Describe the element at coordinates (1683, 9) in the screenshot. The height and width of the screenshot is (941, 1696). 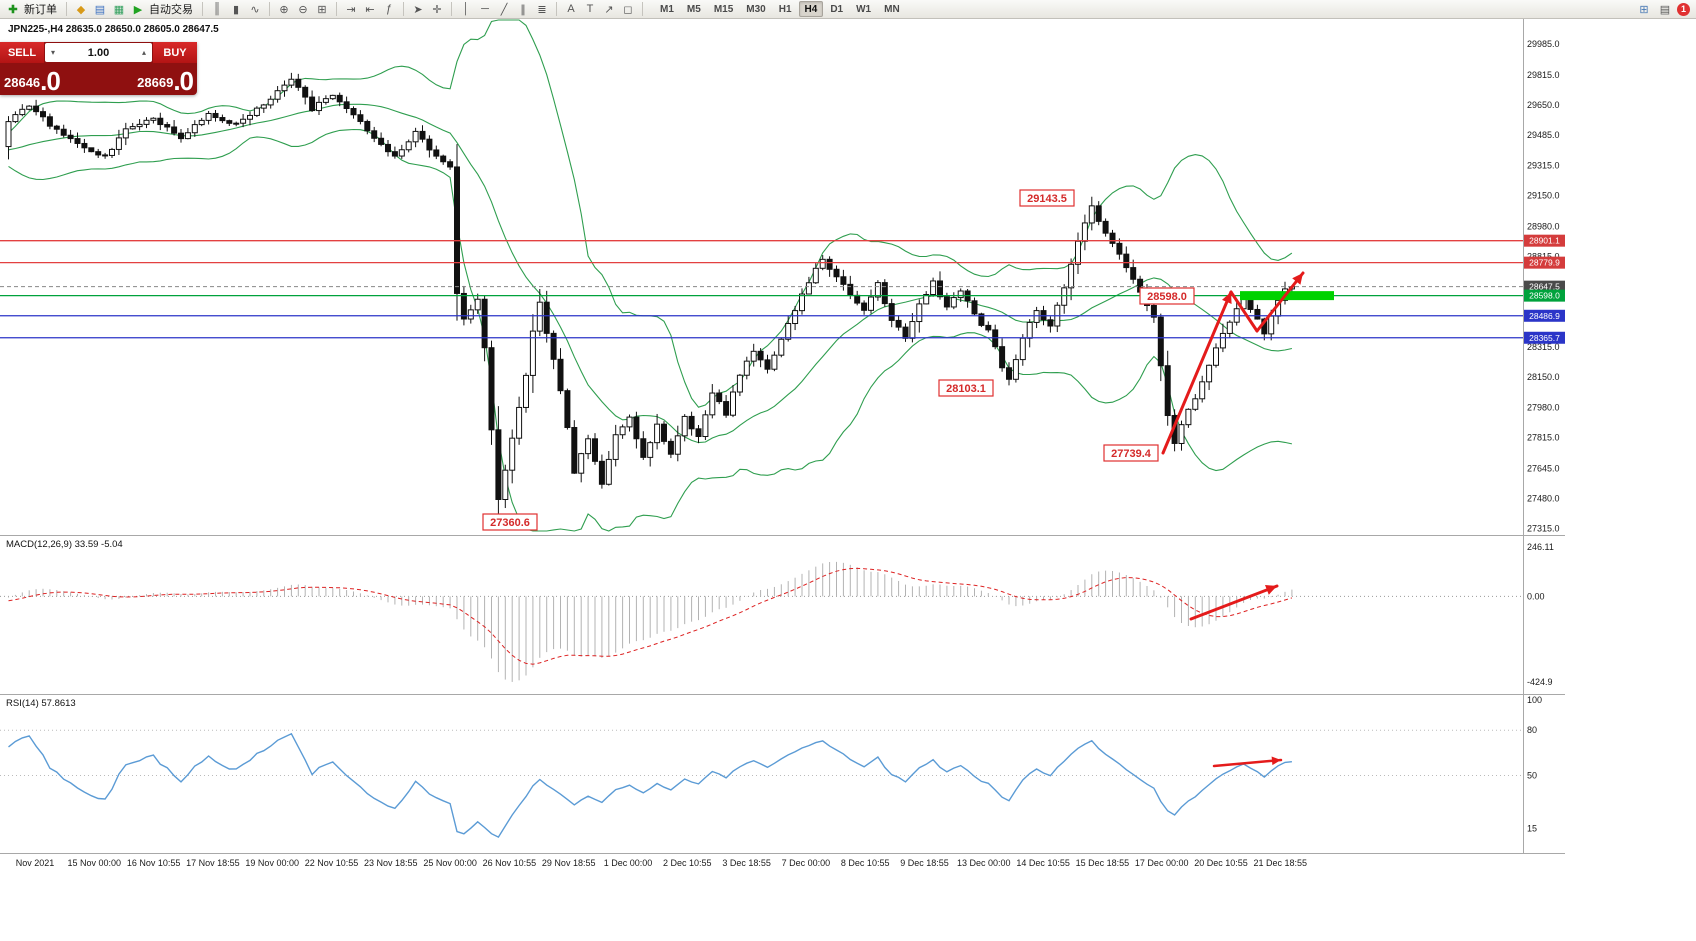
I see `notification-badge: 1` at that location.